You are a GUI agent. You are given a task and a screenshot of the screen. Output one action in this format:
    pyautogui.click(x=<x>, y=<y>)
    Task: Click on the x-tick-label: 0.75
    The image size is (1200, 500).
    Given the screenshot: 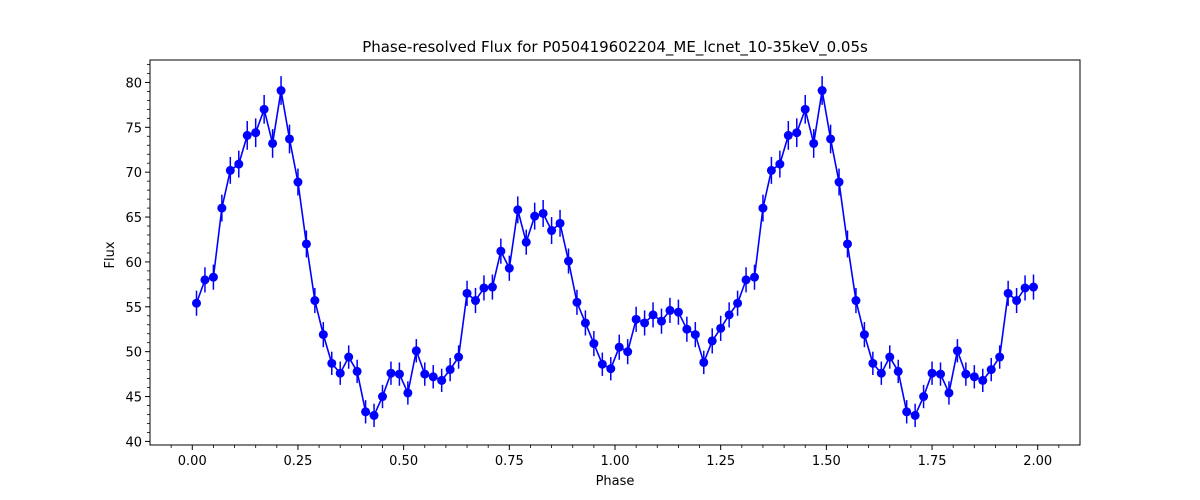 What is the action you would take?
    pyautogui.click(x=509, y=461)
    